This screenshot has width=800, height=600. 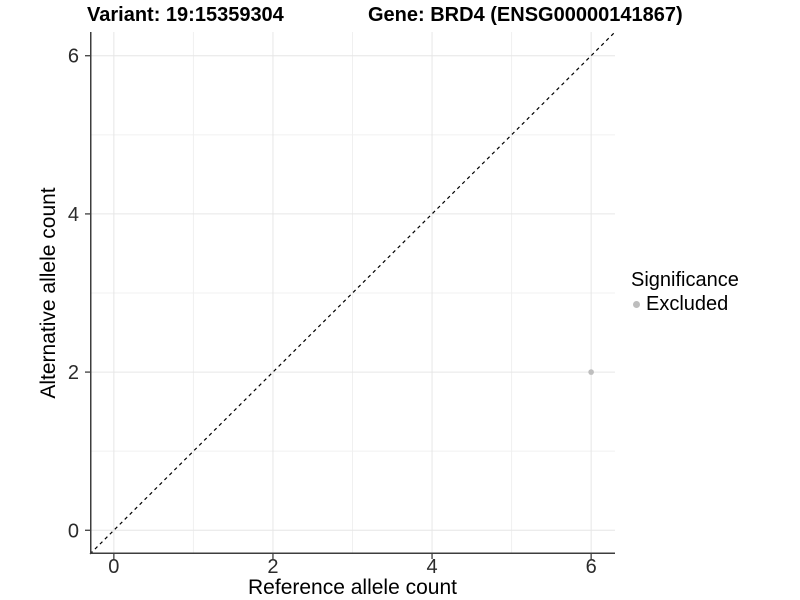 What do you see at coordinates (685, 292) in the screenshot?
I see `legend: Significance Excluded` at bounding box center [685, 292].